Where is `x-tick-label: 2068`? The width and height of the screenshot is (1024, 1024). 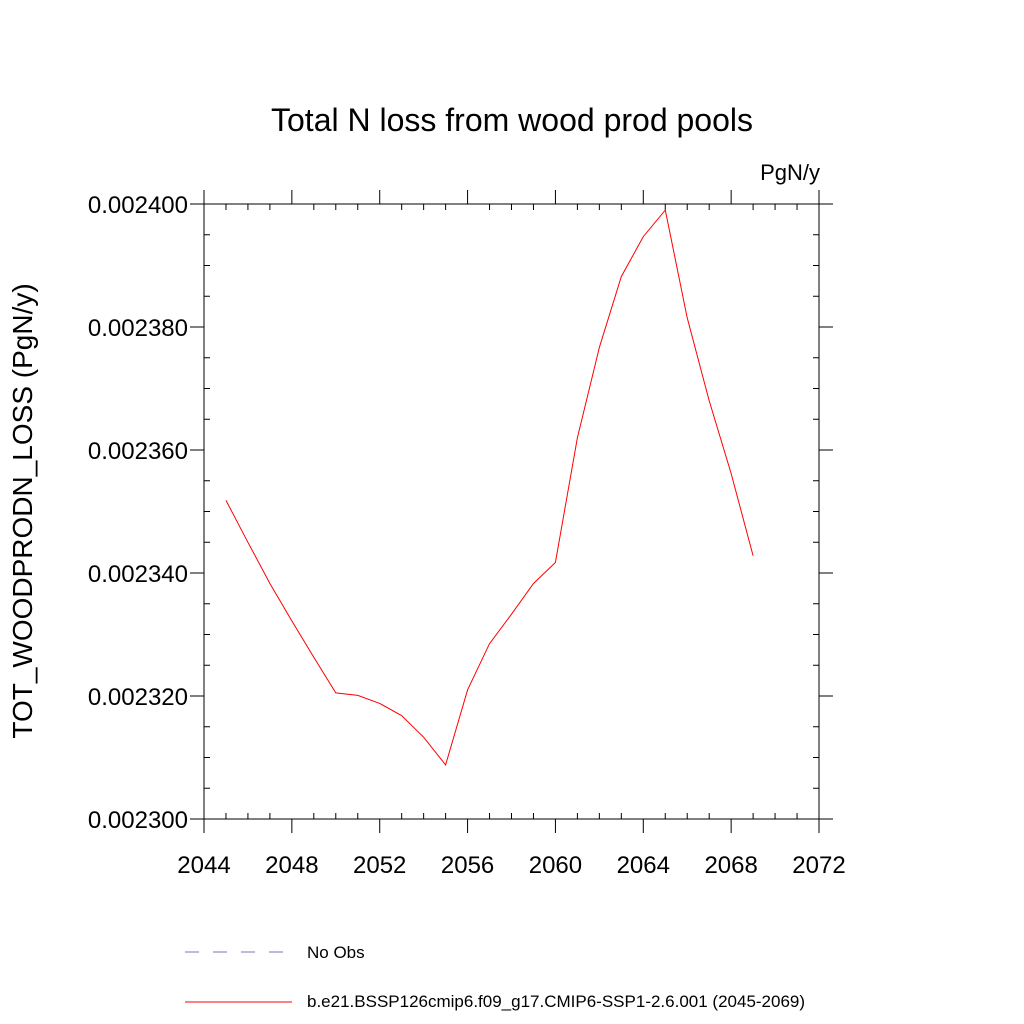
x-tick-label: 2068 is located at coordinates (730, 865).